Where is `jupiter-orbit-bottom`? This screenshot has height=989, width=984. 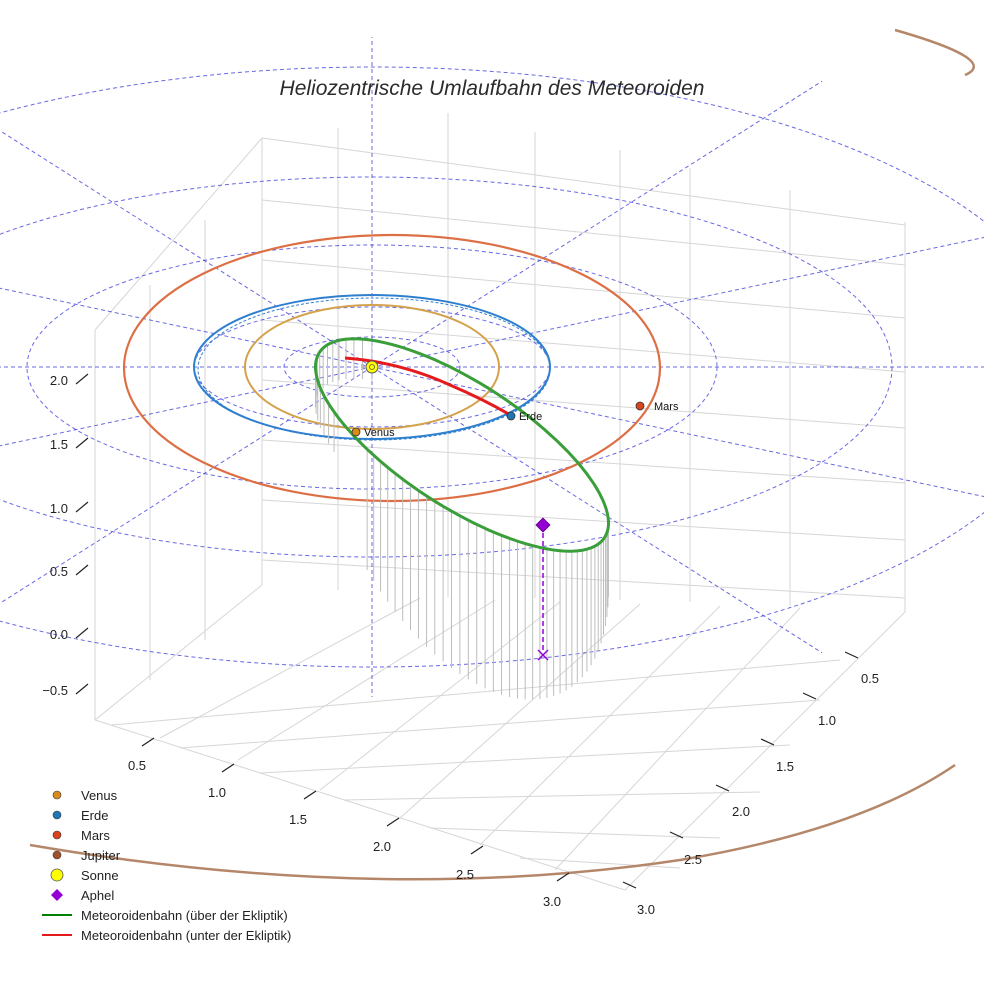
jupiter-orbit-bottom is located at coordinates (492, 822).